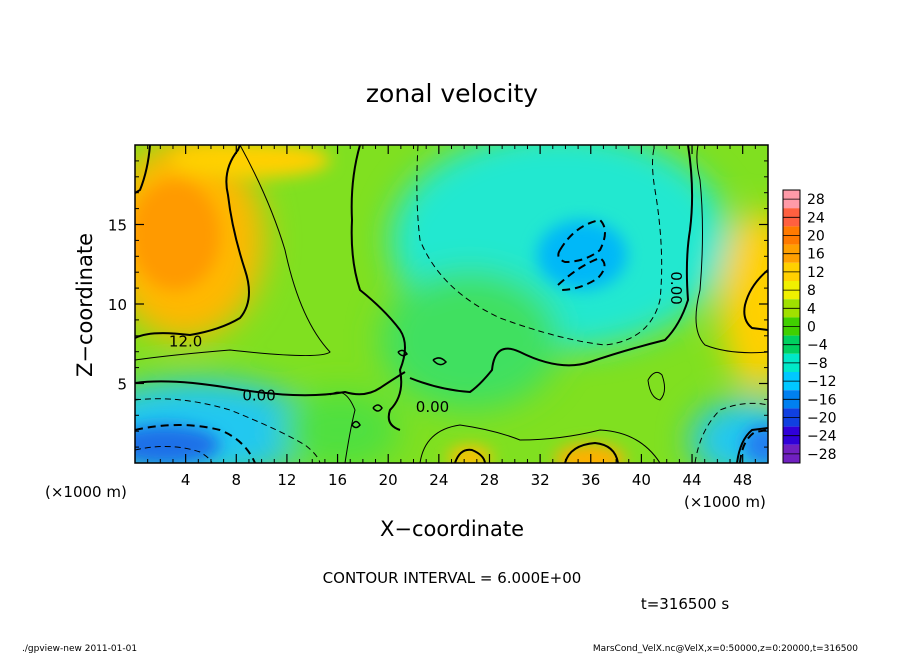 The image size is (904, 654). I want to click on contour-neg18-bl, so click(174, 454).